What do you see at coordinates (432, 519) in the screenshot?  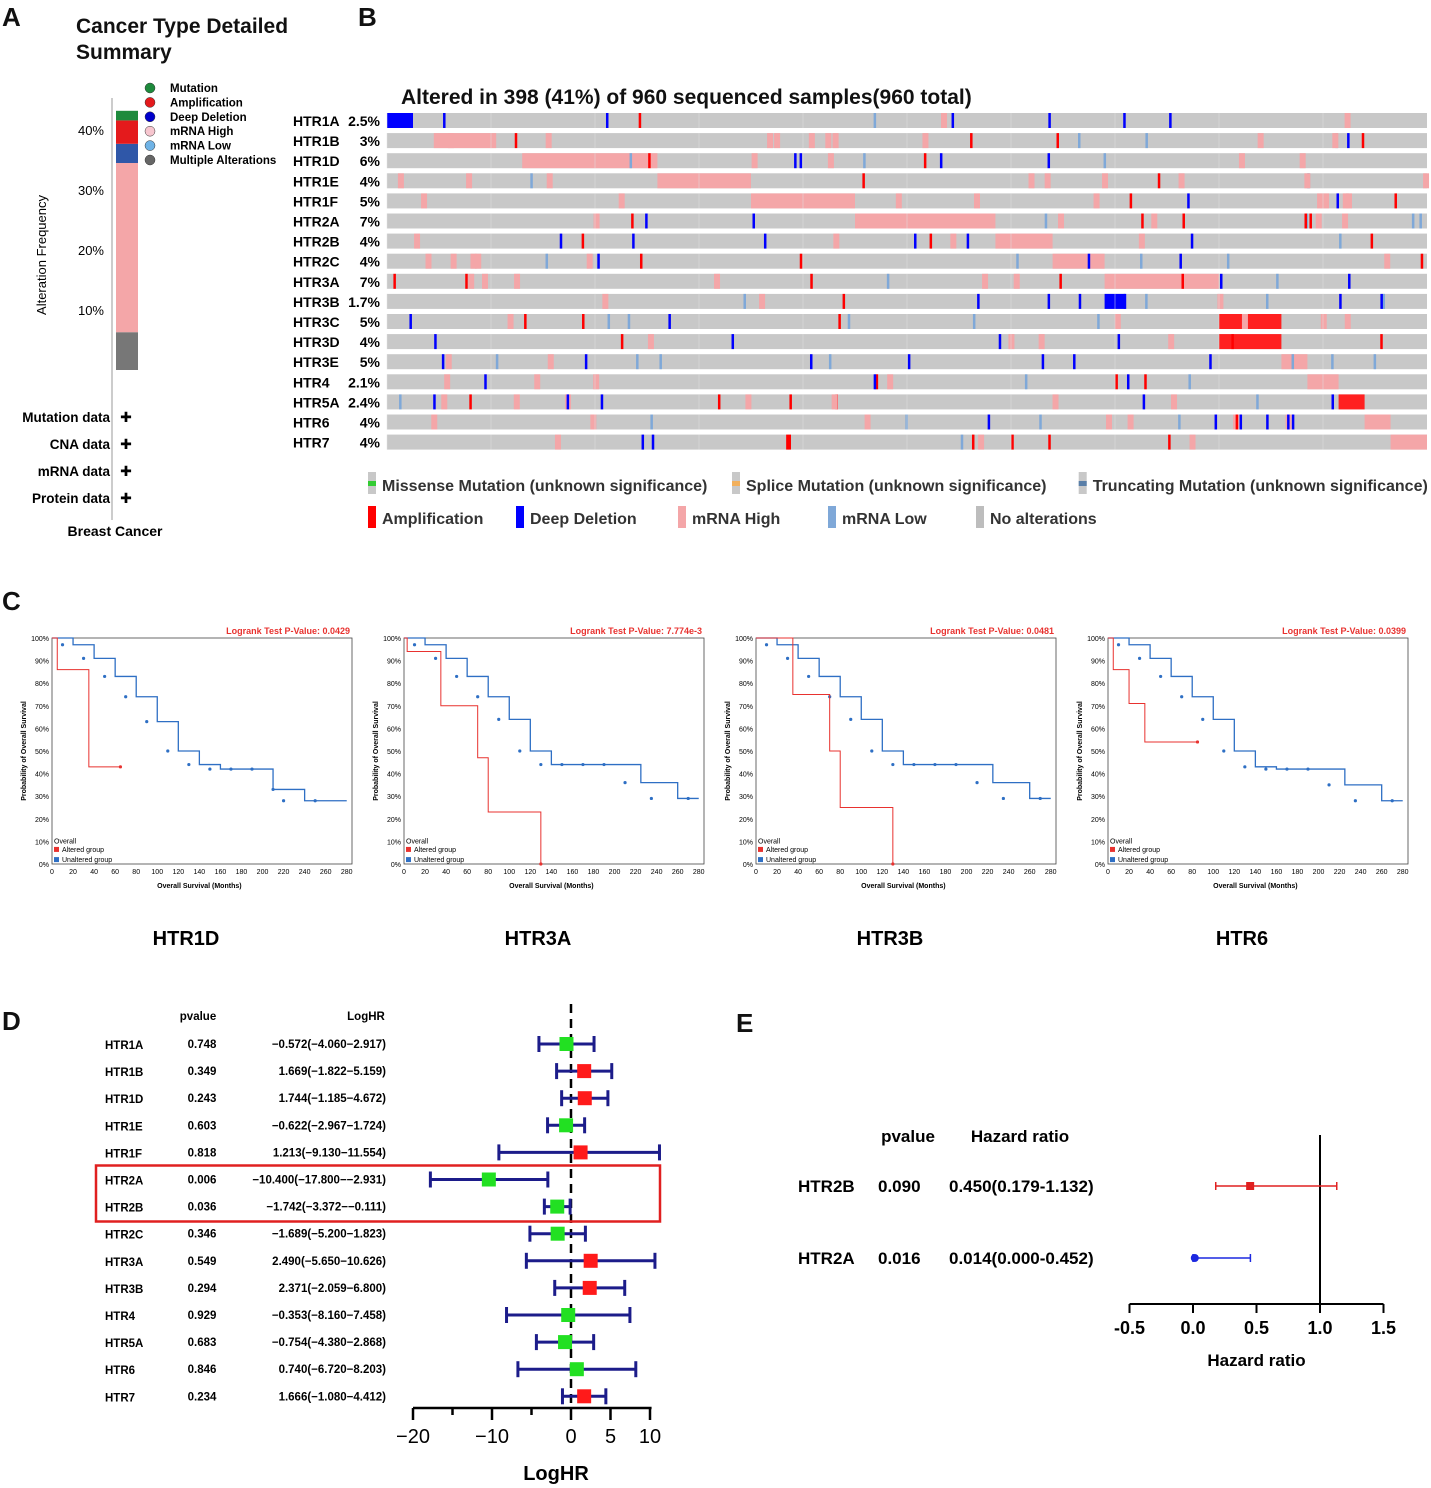 I see `legend-label: Amplification` at bounding box center [432, 519].